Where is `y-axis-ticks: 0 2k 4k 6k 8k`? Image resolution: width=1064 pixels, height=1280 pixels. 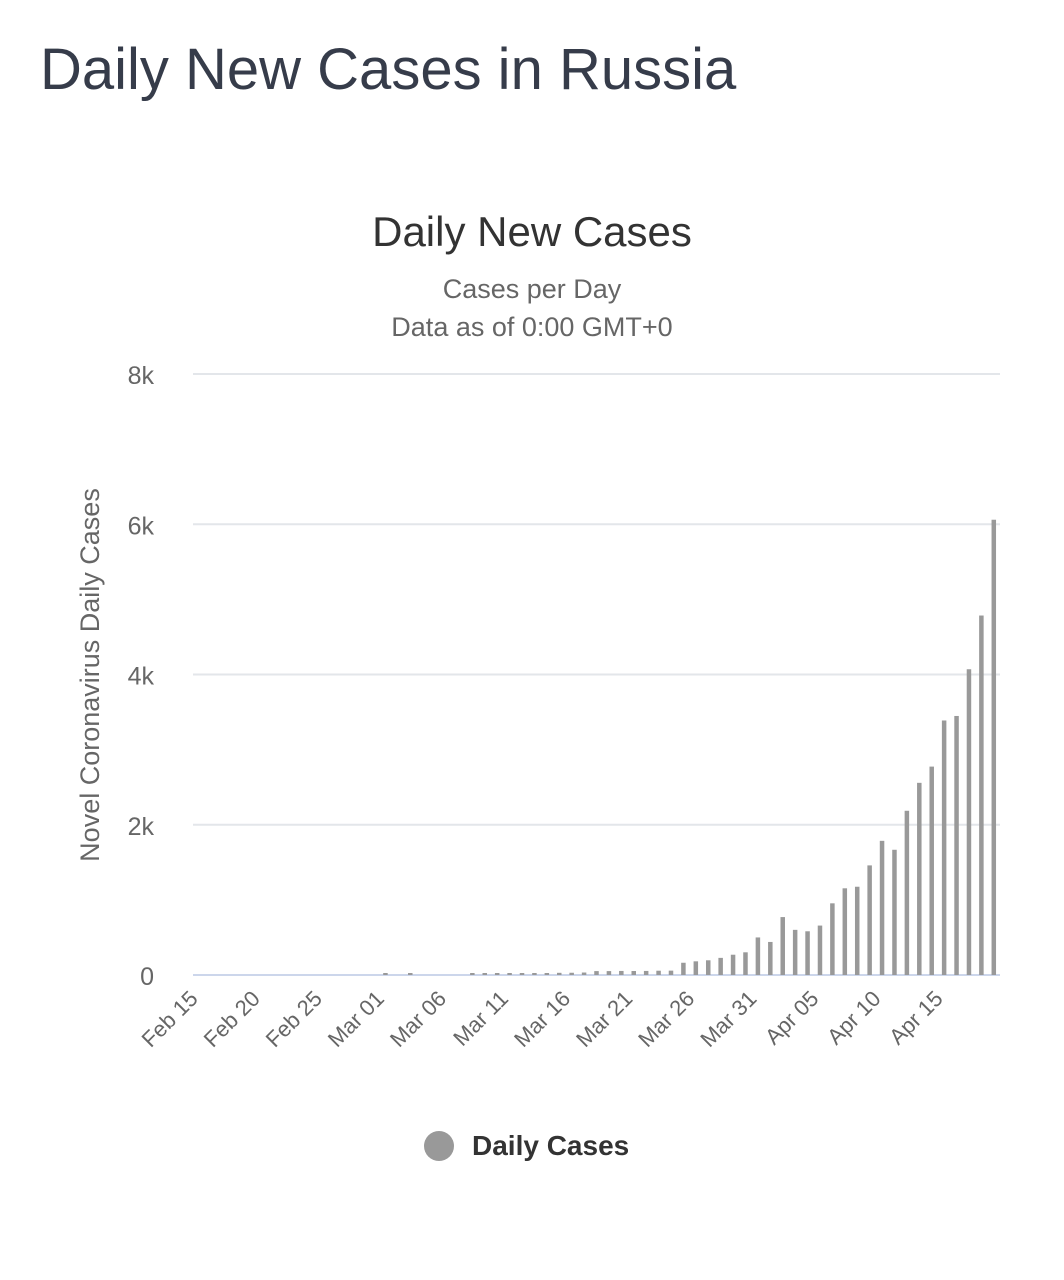 y-axis-ticks: 0 2k 4k 6k 8k is located at coordinates (141, 676).